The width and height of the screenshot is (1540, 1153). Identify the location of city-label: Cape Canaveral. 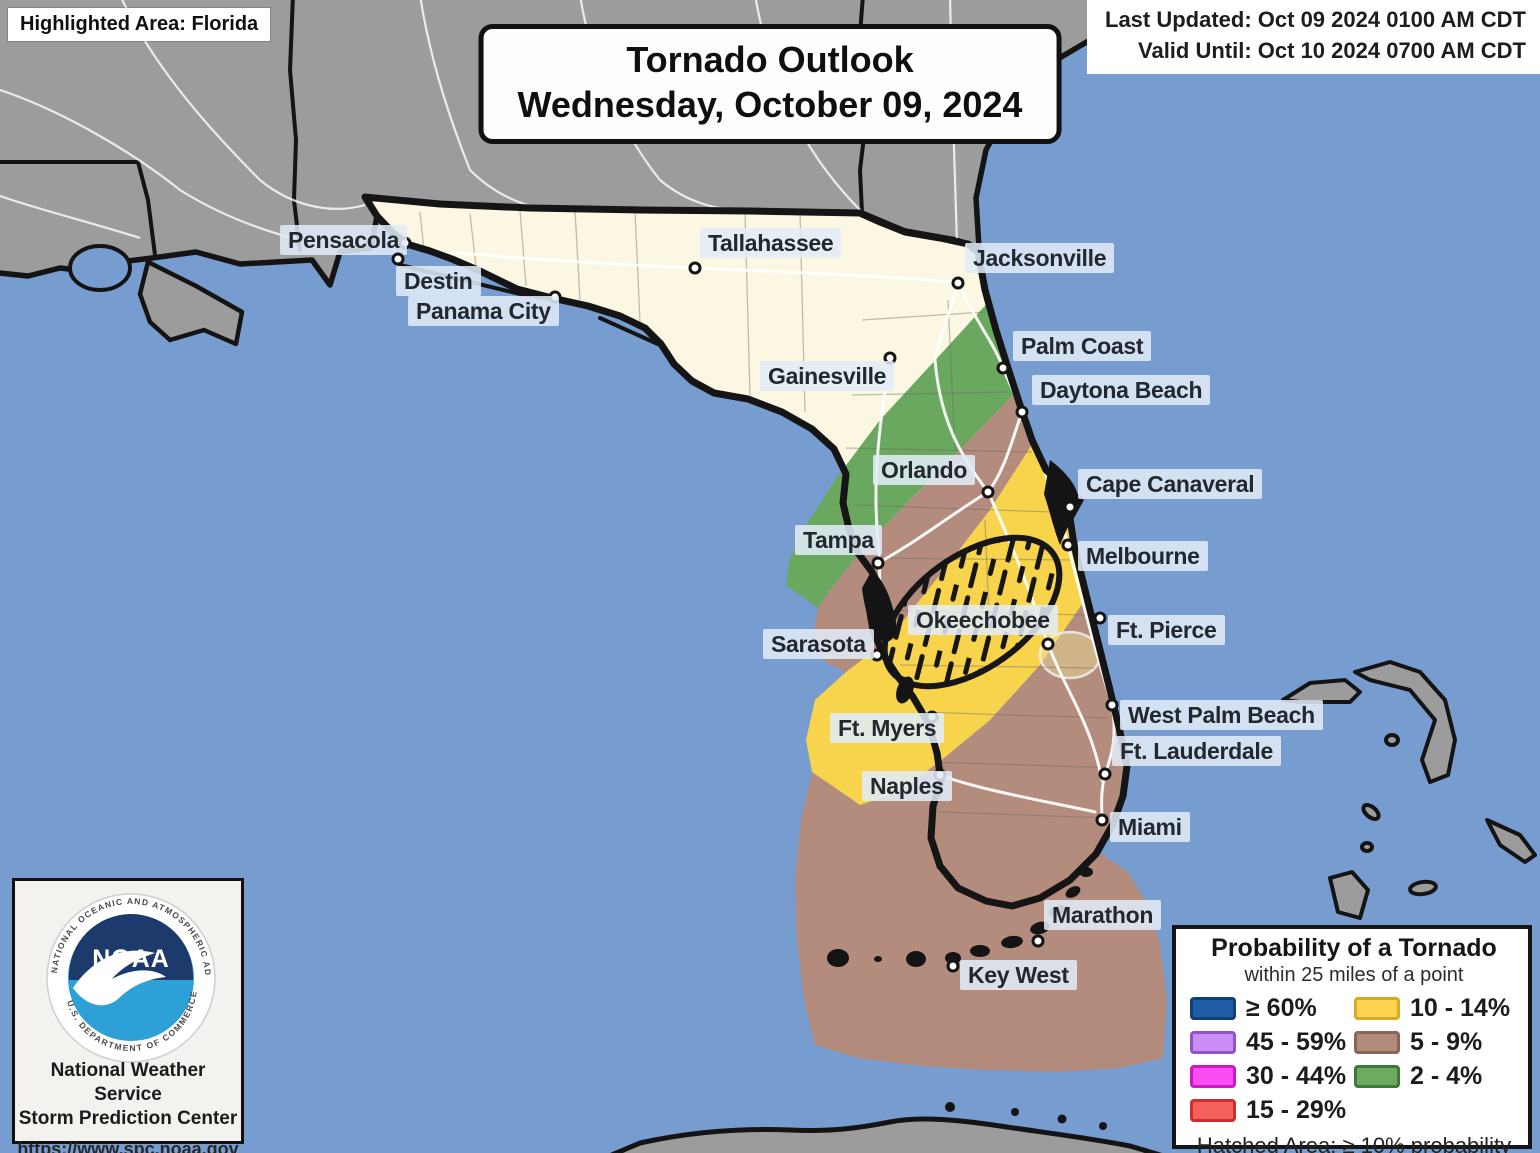
(1170, 484).